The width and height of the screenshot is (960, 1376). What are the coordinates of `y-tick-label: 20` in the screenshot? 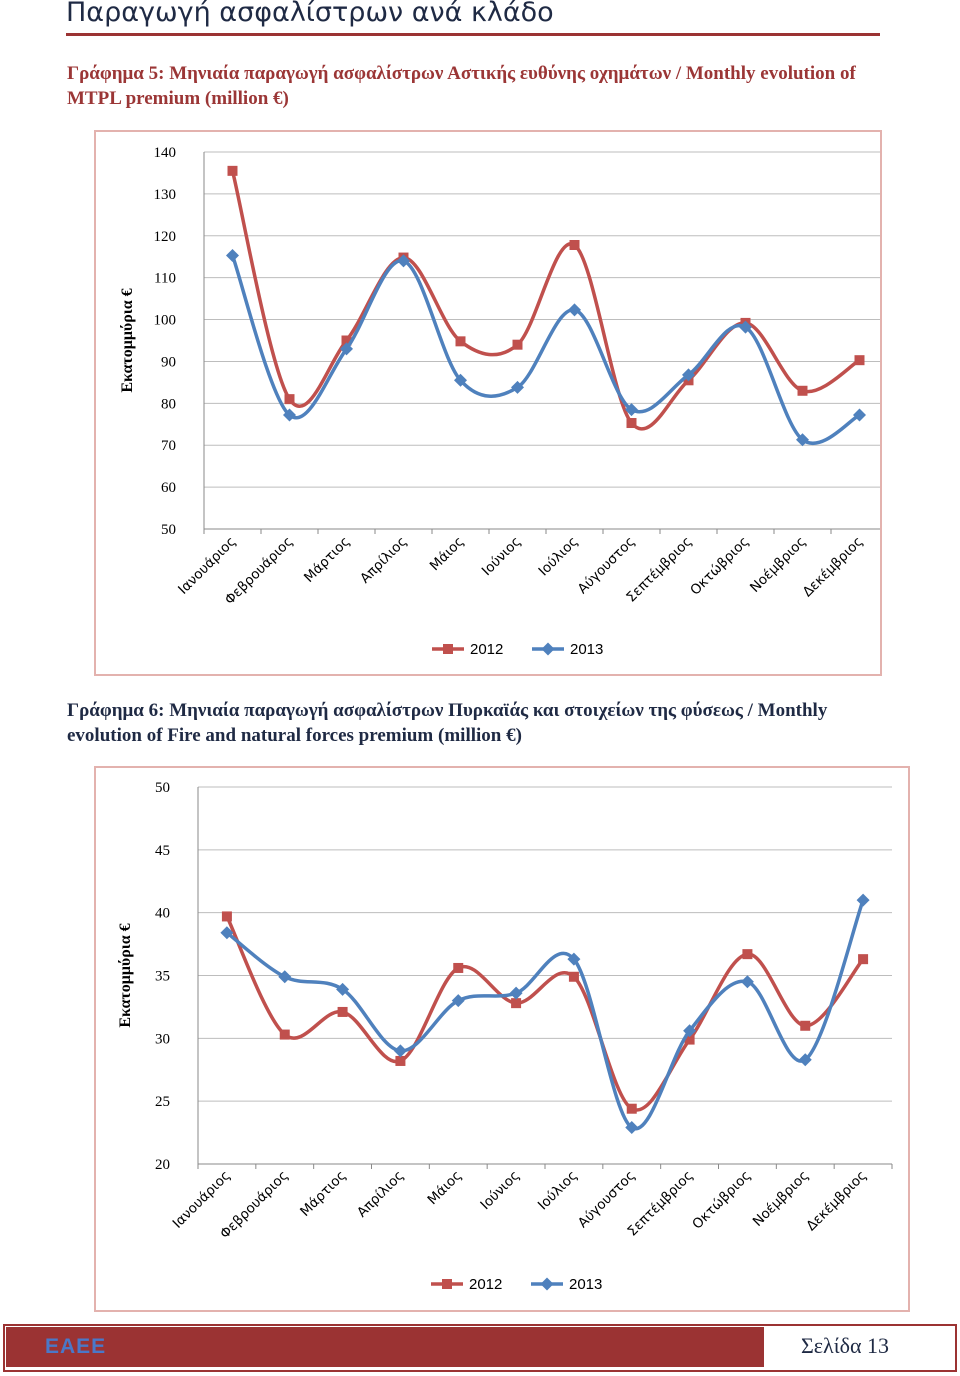 It's located at (162, 1165).